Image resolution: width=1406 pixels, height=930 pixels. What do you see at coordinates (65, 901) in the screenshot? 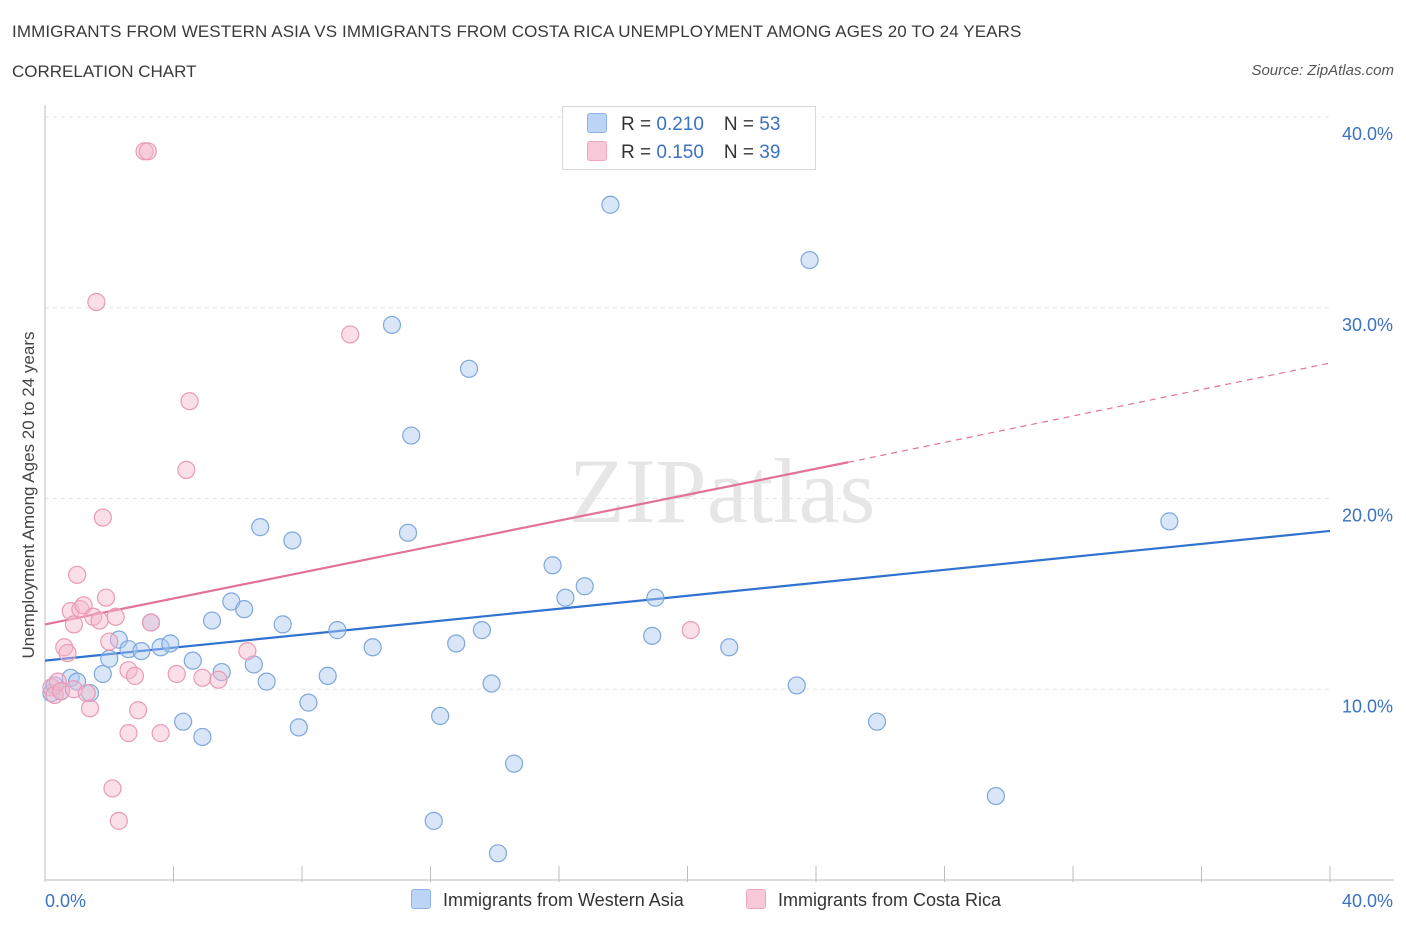
I see `x-tick-label-min: 0.0%` at bounding box center [65, 901].